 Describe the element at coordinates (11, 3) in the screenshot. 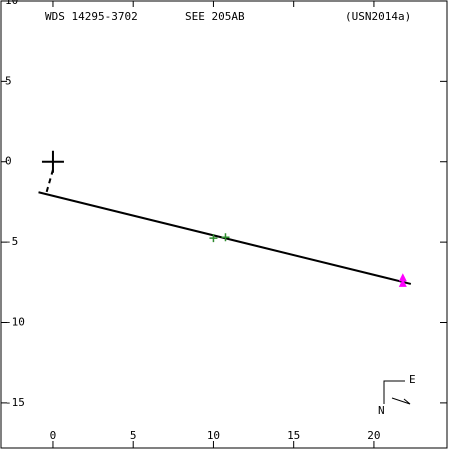

I see `y-tick-label: 10` at that location.